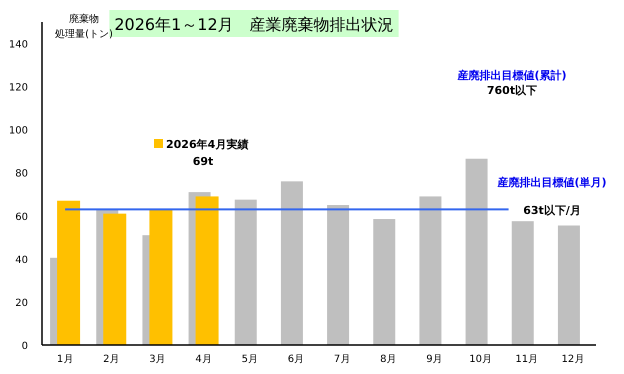 This screenshot has height=374, width=624. Describe the element at coordinates (480, 359) in the screenshot. I see `x-tick-label: 10月` at that location.